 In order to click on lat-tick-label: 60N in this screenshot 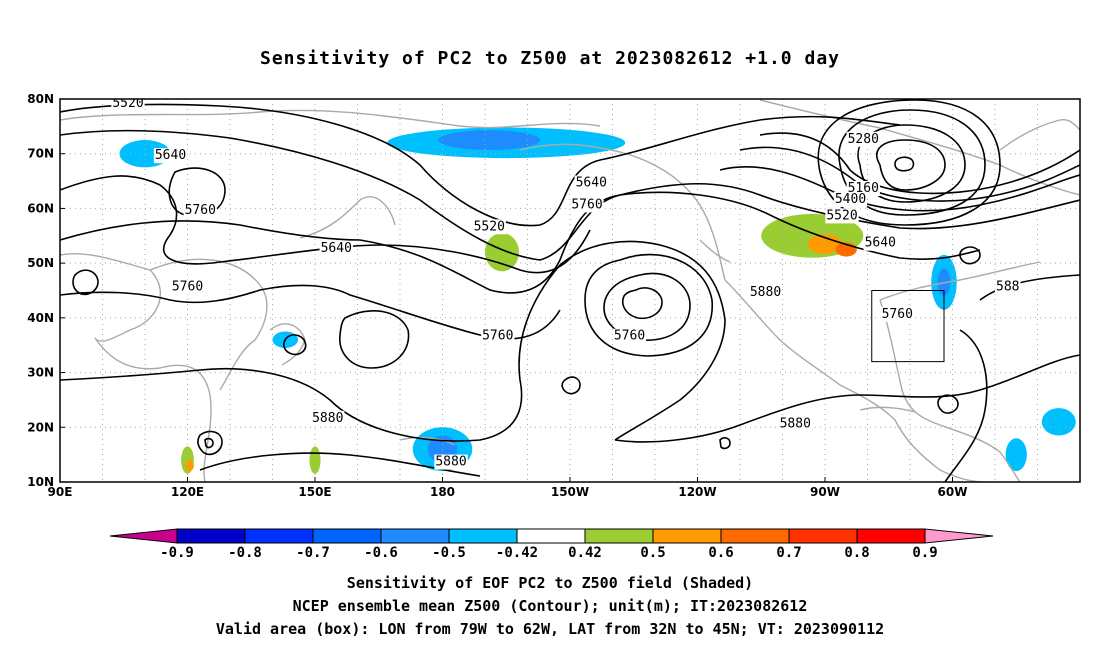, I will do `click(40, 208)`.